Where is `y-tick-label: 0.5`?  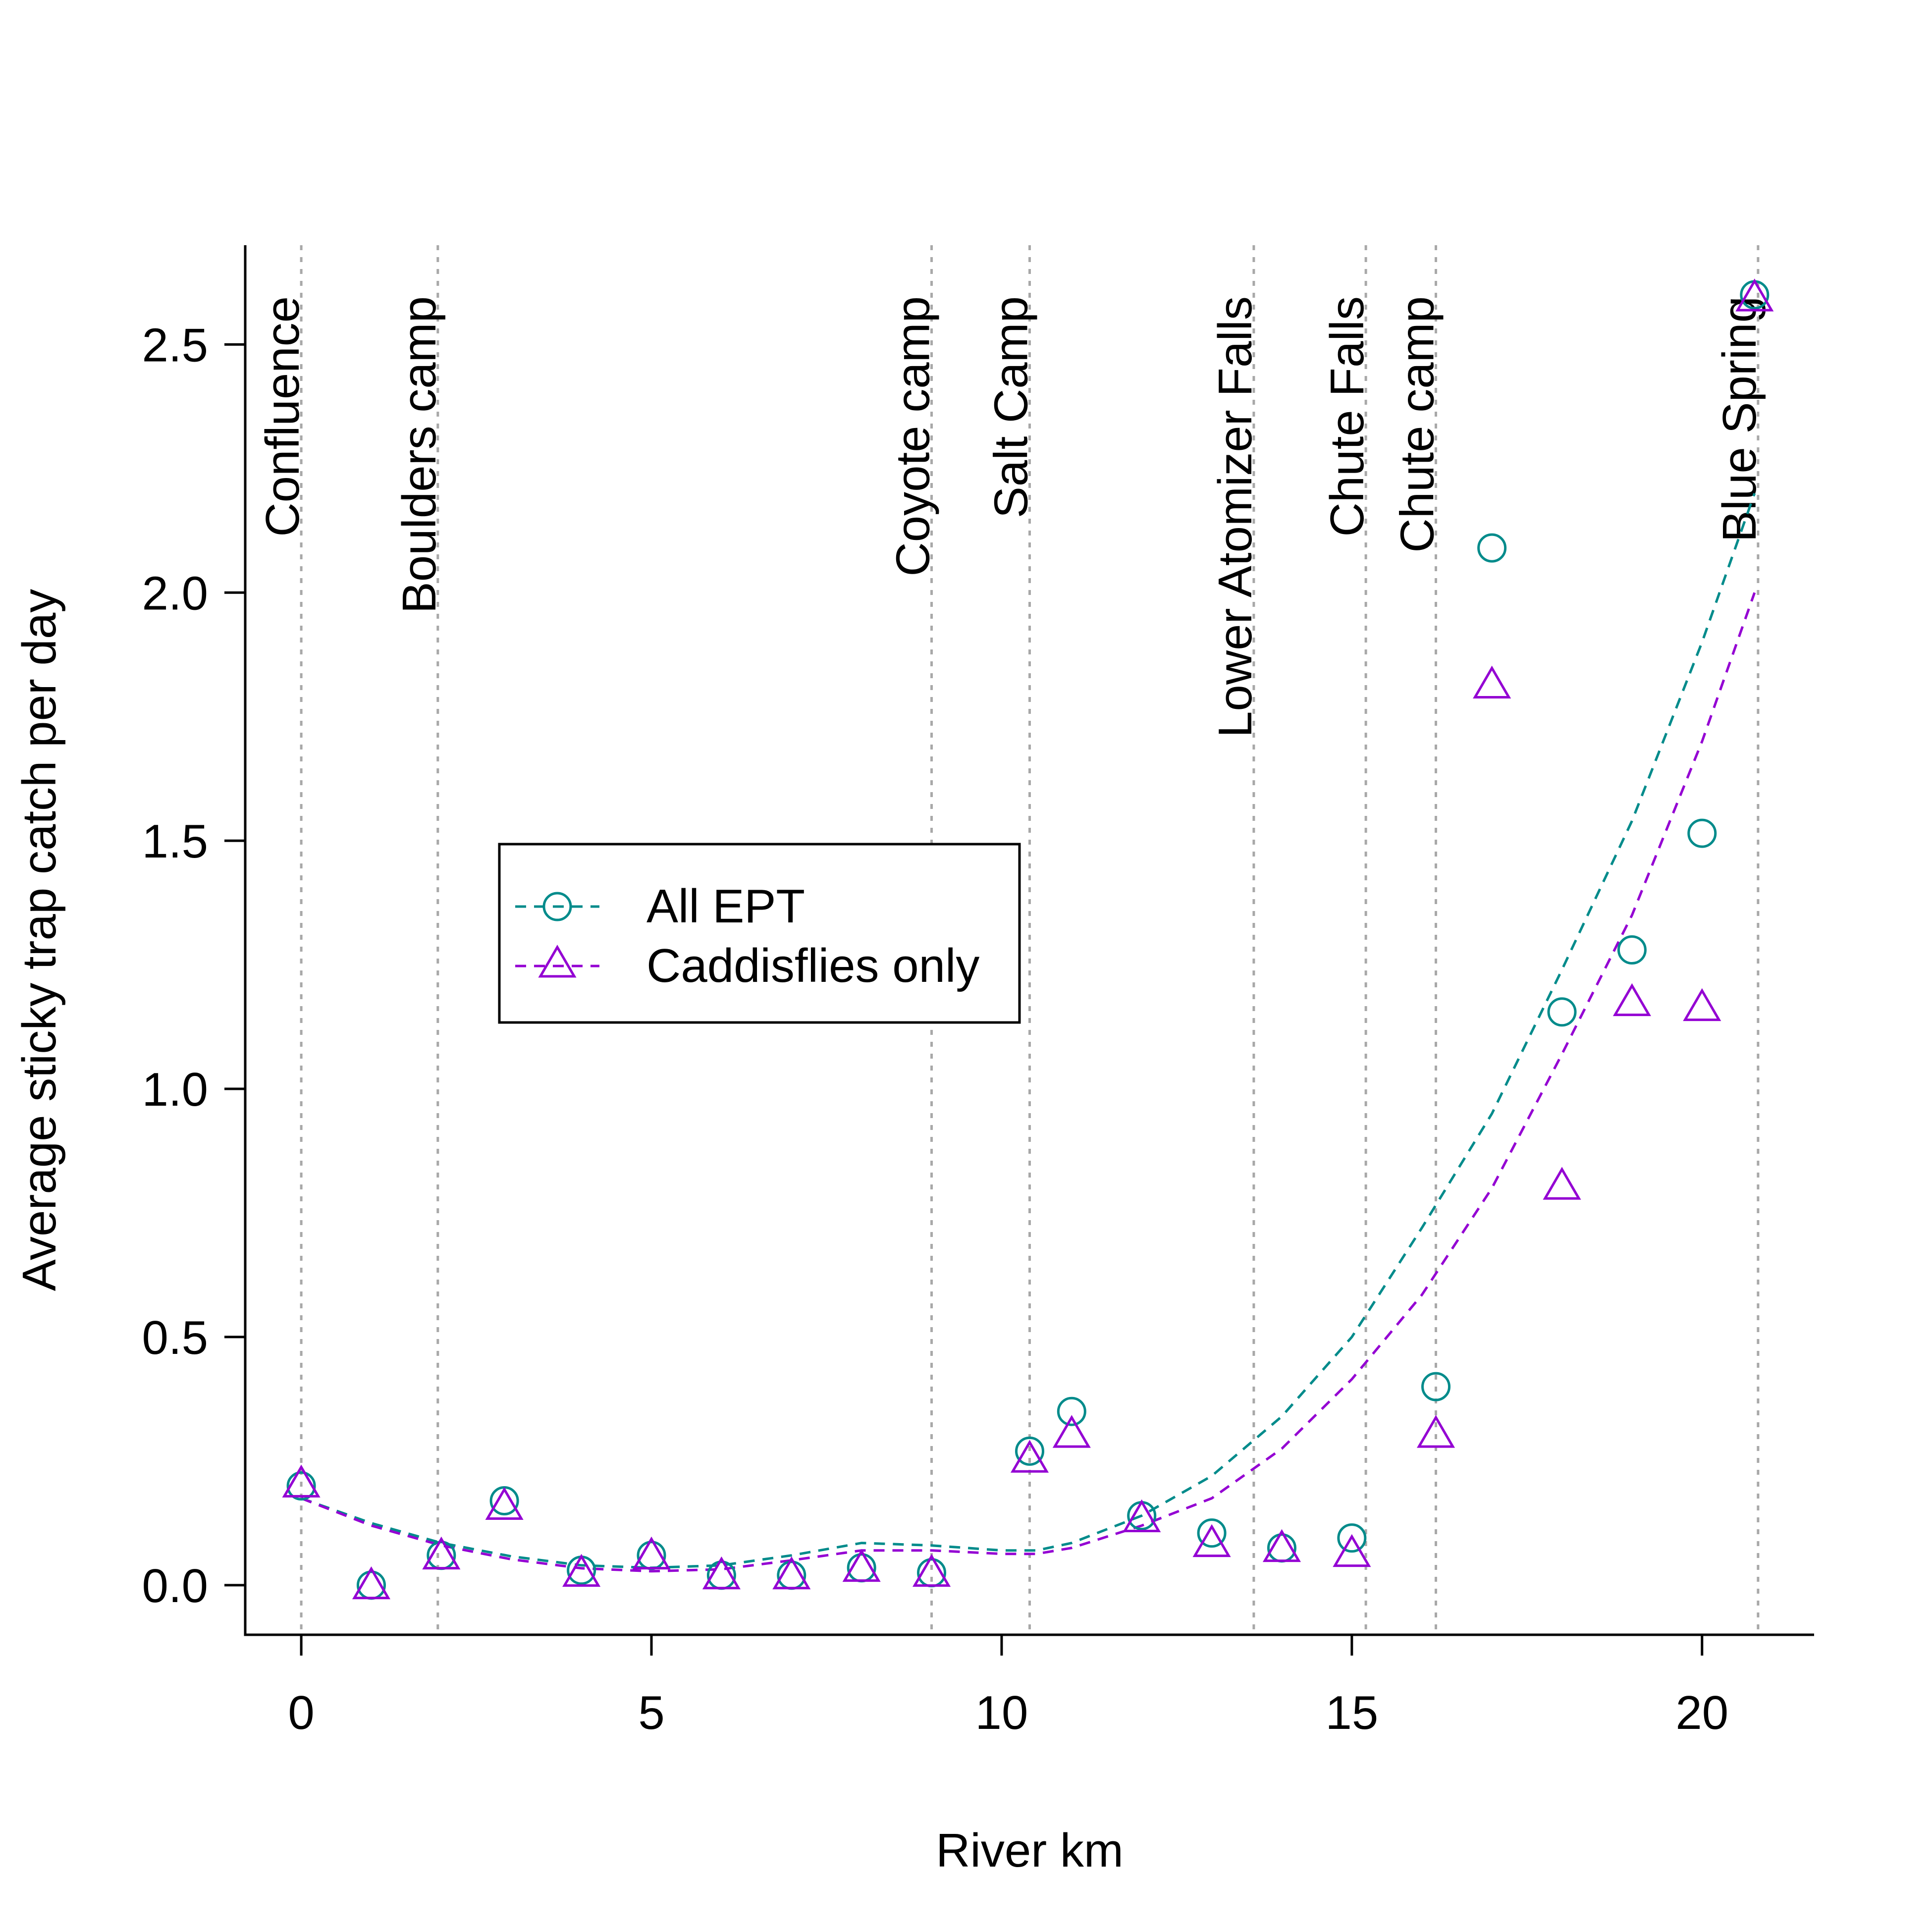 y-tick-label: 0.5 is located at coordinates (175, 1338).